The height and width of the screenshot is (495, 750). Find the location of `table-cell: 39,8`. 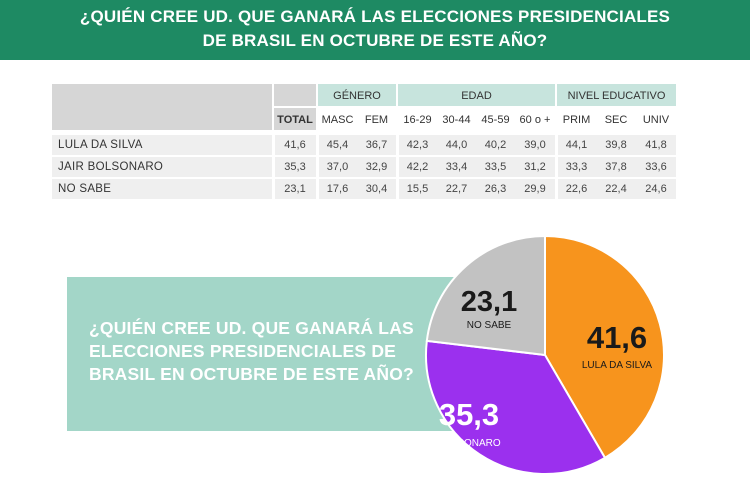

table-cell: 39,8 is located at coordinates (616, 145).